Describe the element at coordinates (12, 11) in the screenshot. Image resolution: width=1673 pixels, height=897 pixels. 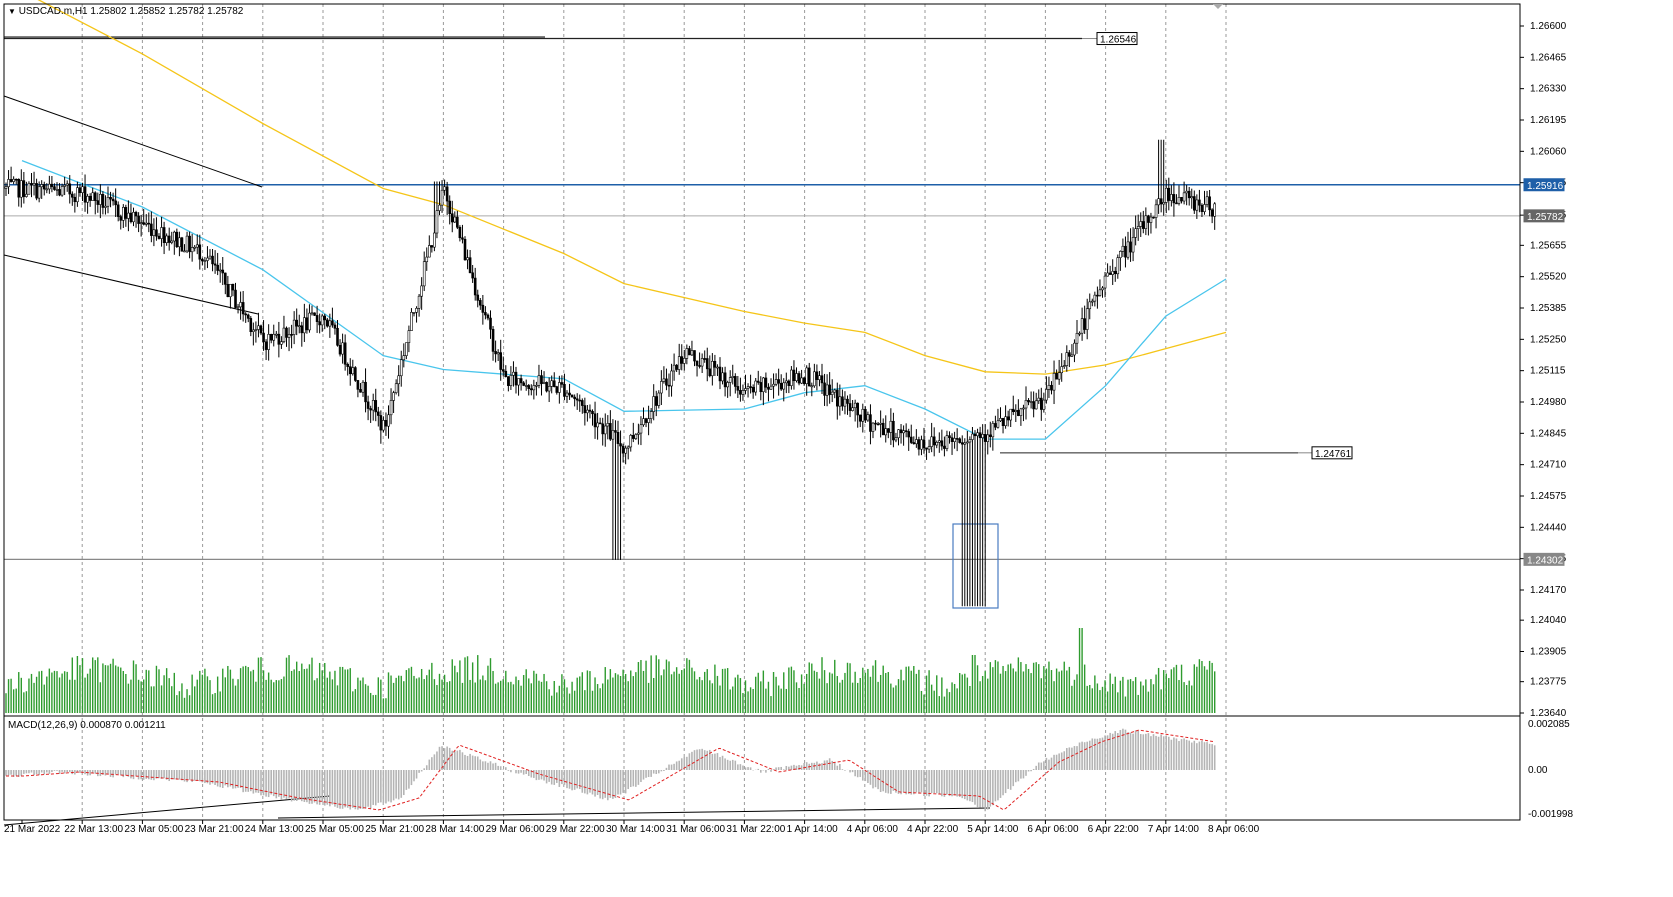
I see `triangle-down-icon: ▼` at that location.